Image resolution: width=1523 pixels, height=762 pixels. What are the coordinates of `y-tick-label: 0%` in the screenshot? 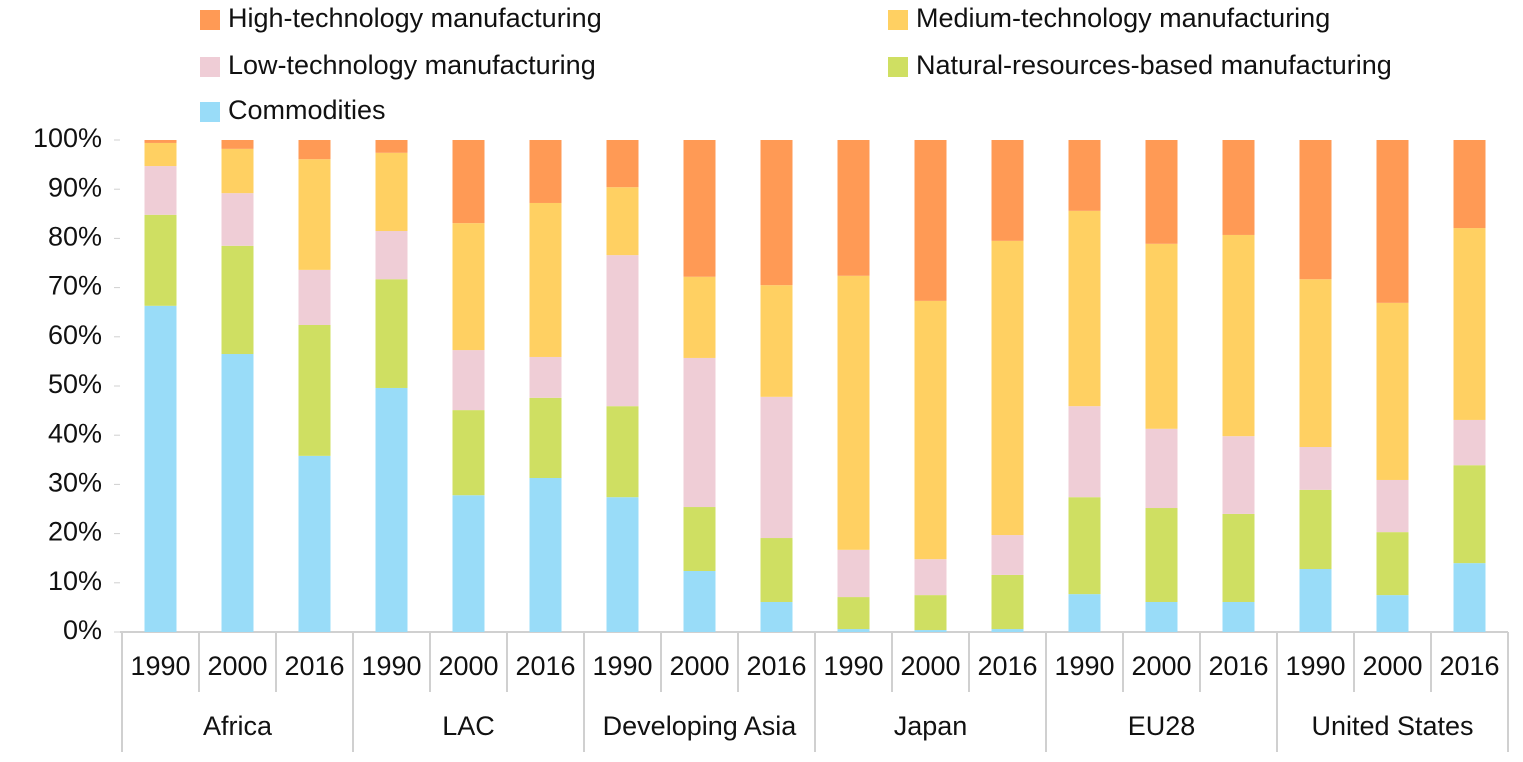 It's located at (82, 630).